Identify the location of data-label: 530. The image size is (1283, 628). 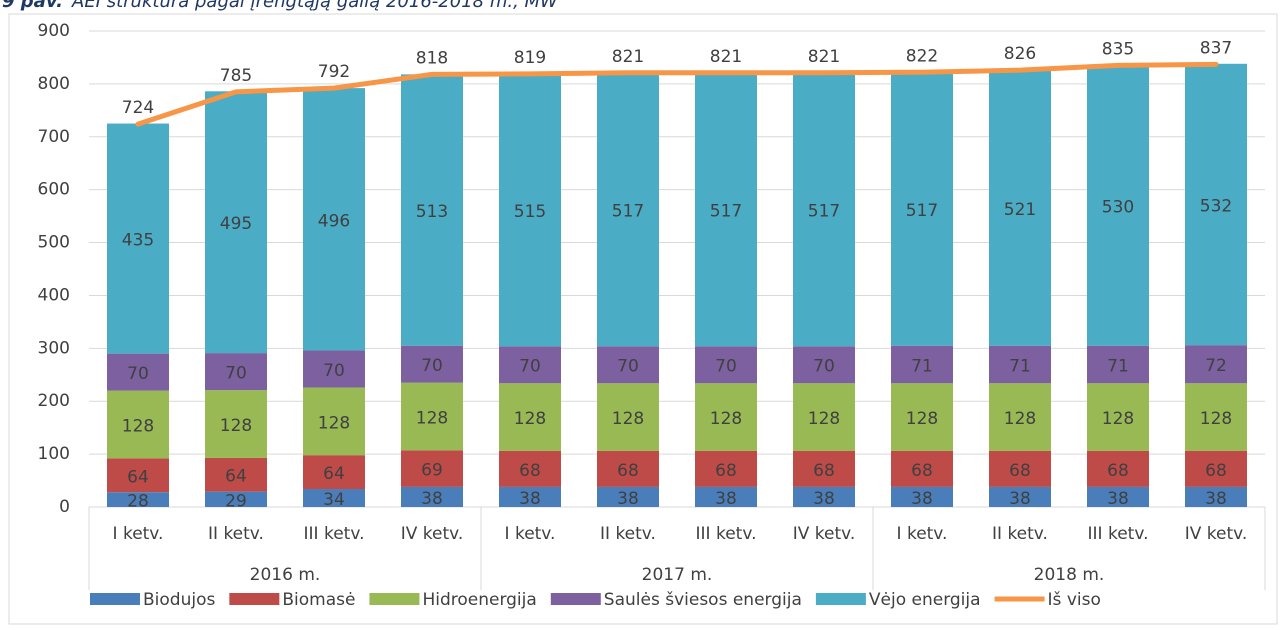
(1118, 208).